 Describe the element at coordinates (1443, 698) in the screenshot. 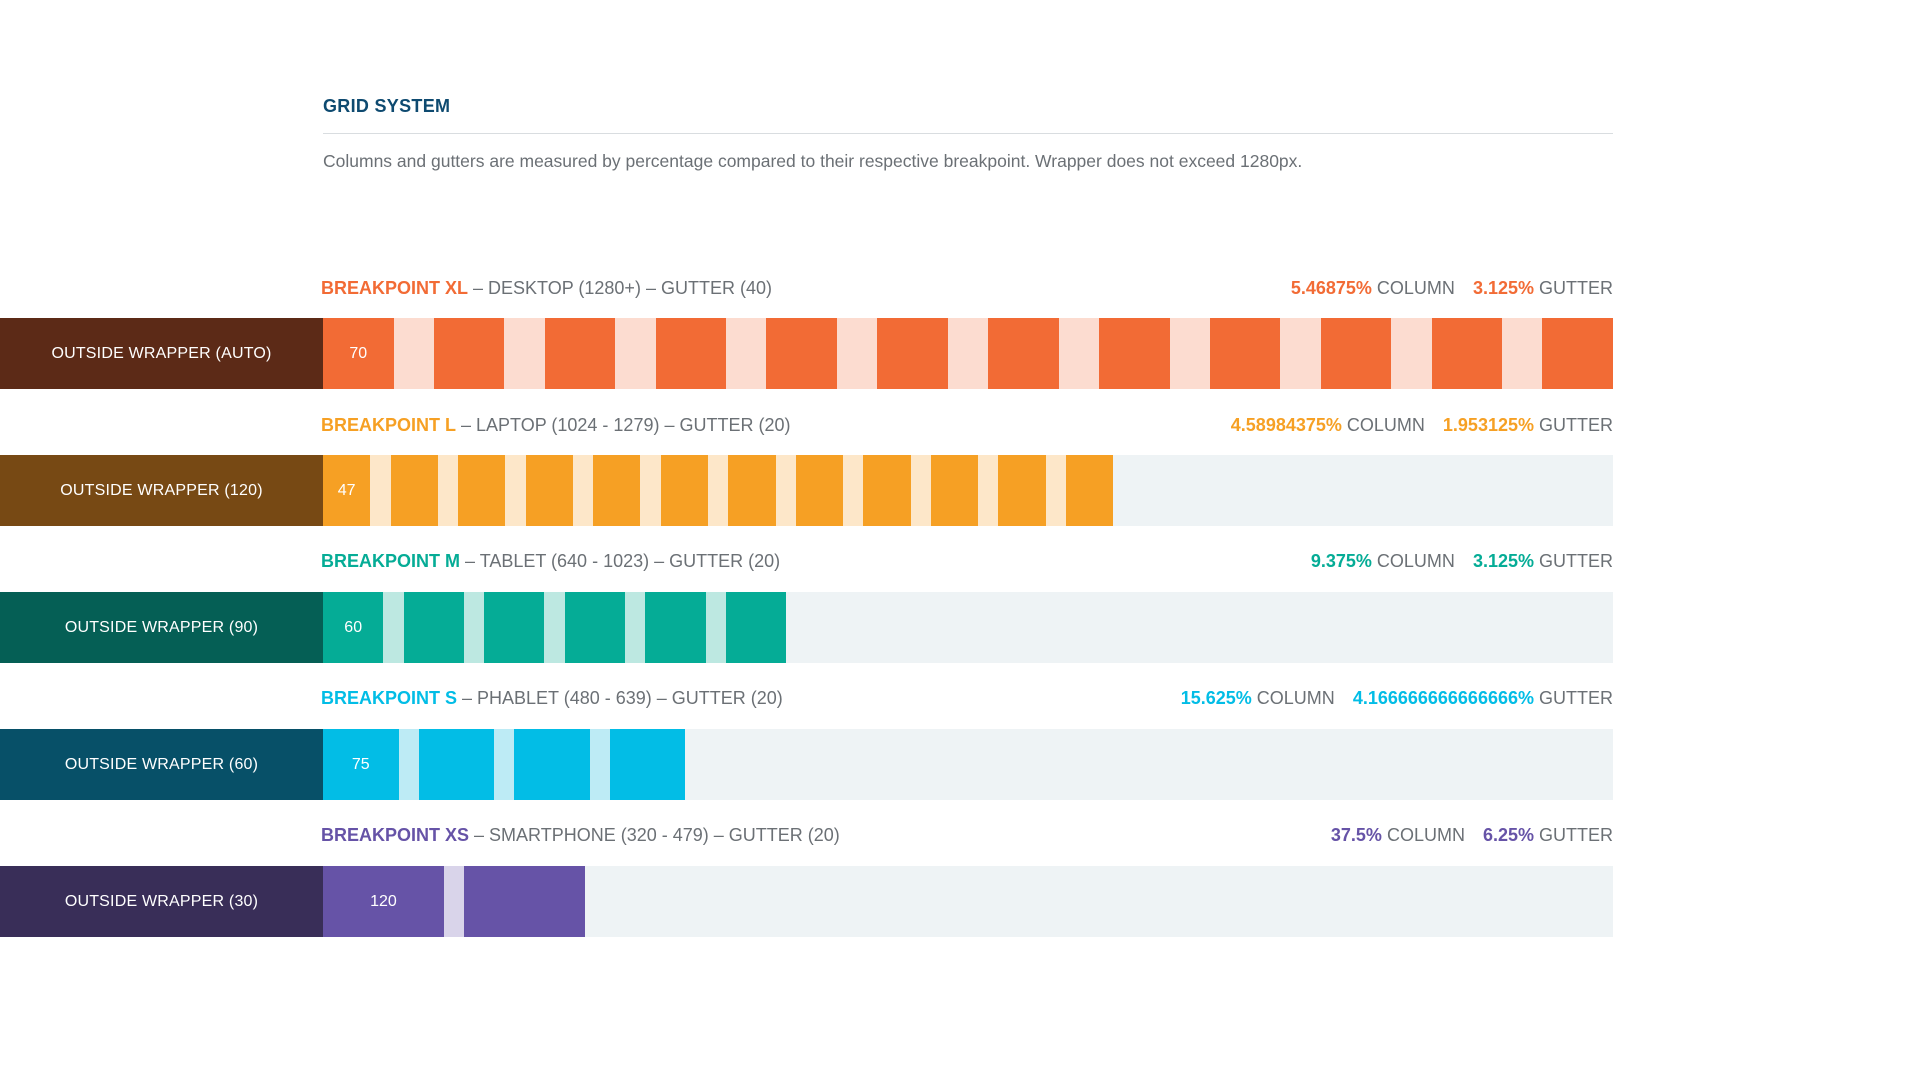

I see `gutter-percent: 4.166666666666666%` at that location.